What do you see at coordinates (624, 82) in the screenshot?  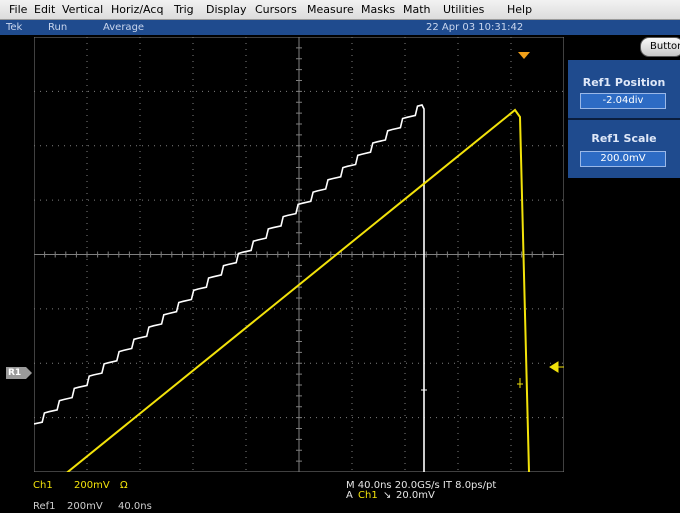 I see `ref1-position-title: Ref1 Position` at bounding box center [624, 82].